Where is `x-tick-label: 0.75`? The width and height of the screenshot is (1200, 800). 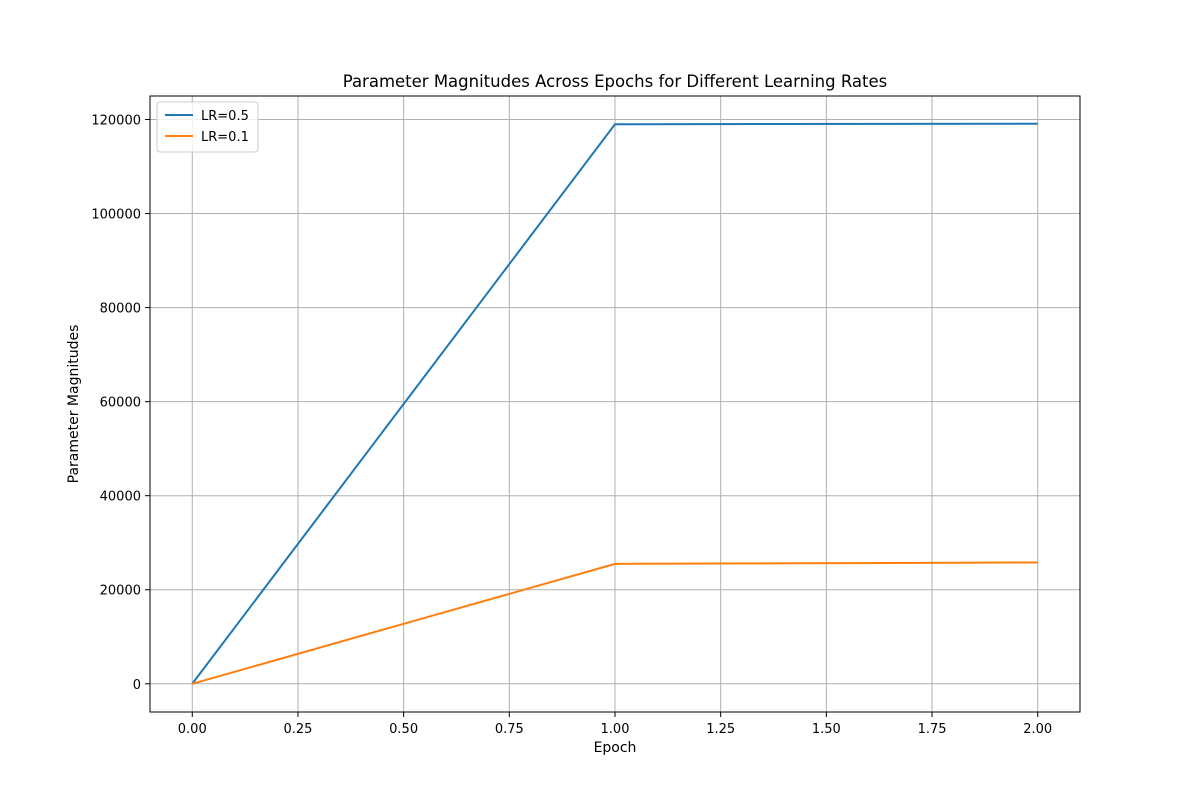
x-tick-label: 0.75 is located at coordinates (509, 729).